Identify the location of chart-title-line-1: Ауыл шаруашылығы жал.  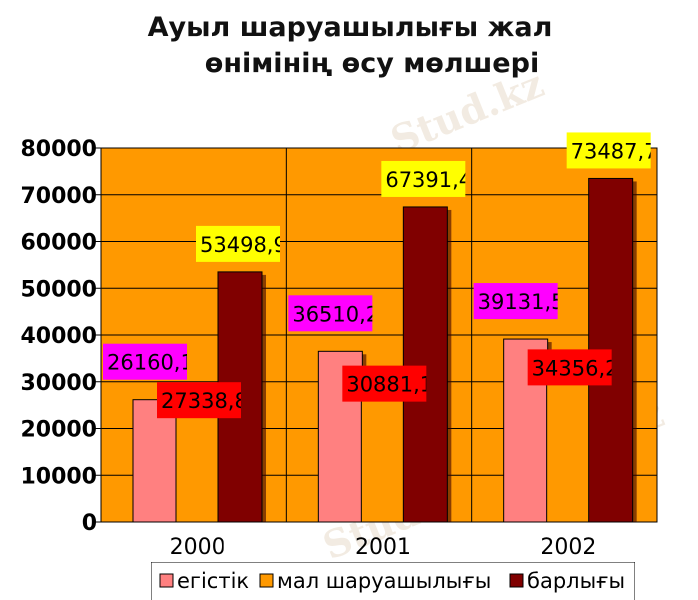
(350, 27).